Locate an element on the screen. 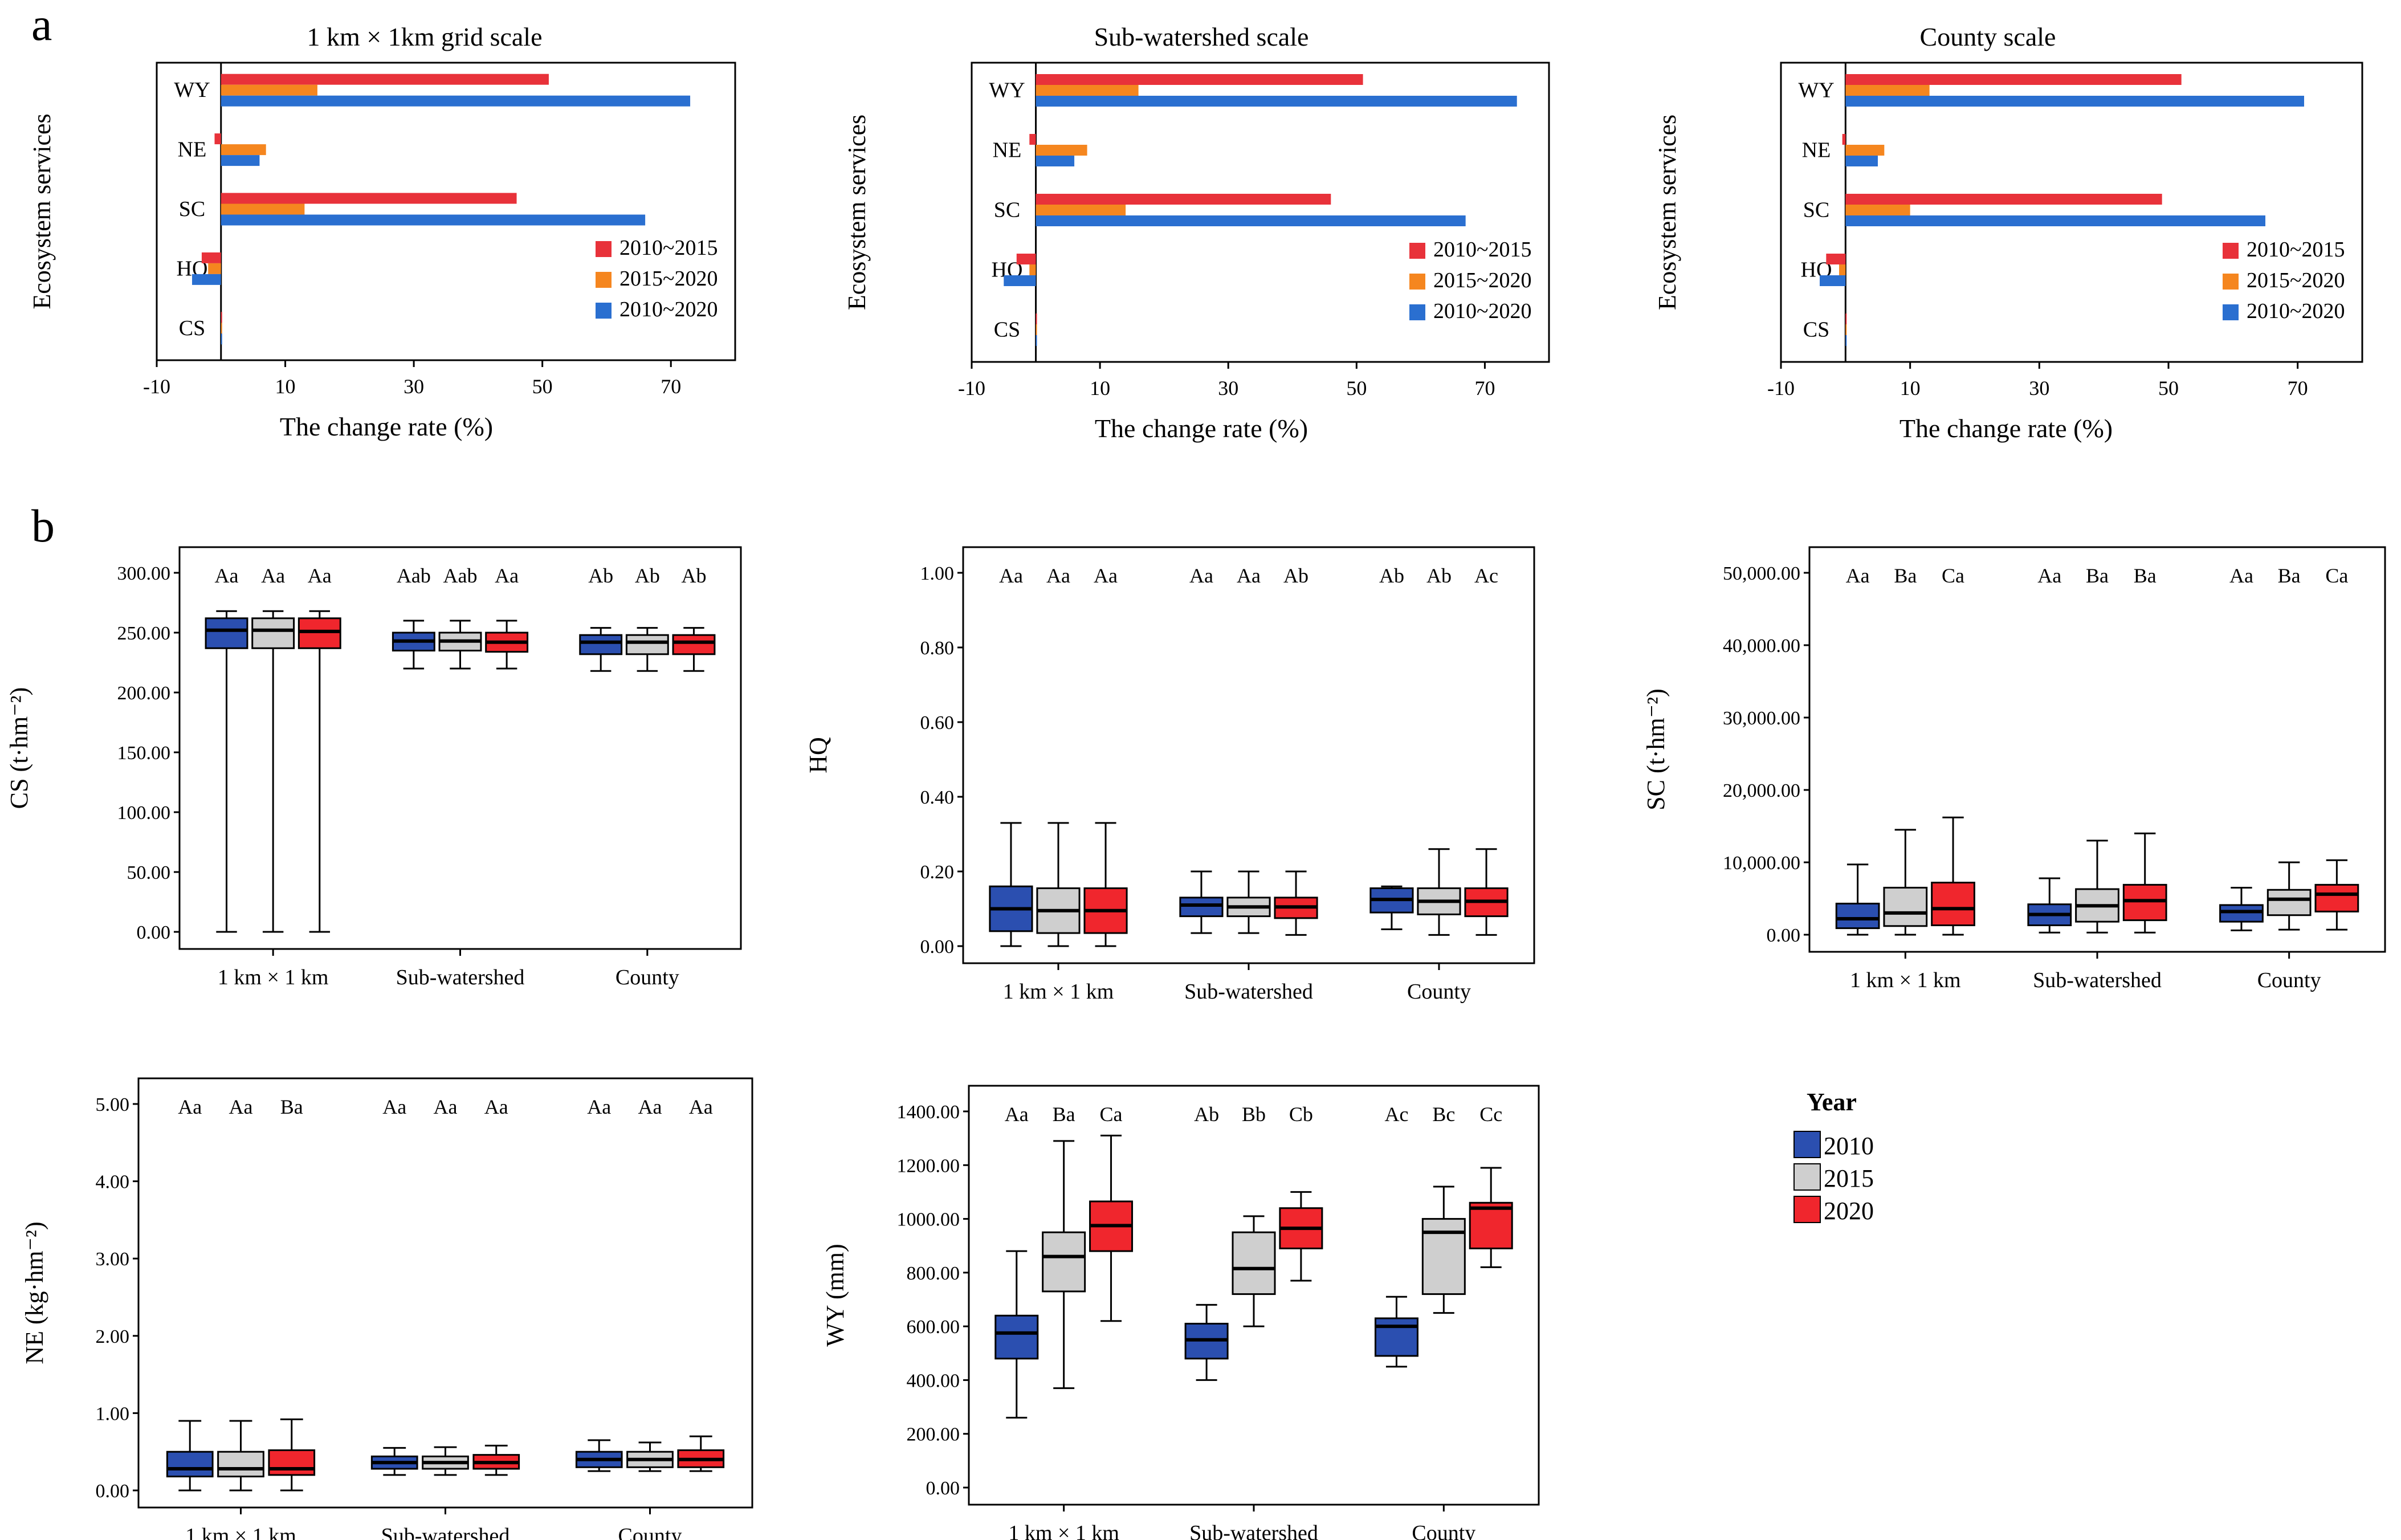 The height and width of the screenshot is (1540, 2401). y-tick-label: 100.00 is located at coordinates (144, 813).